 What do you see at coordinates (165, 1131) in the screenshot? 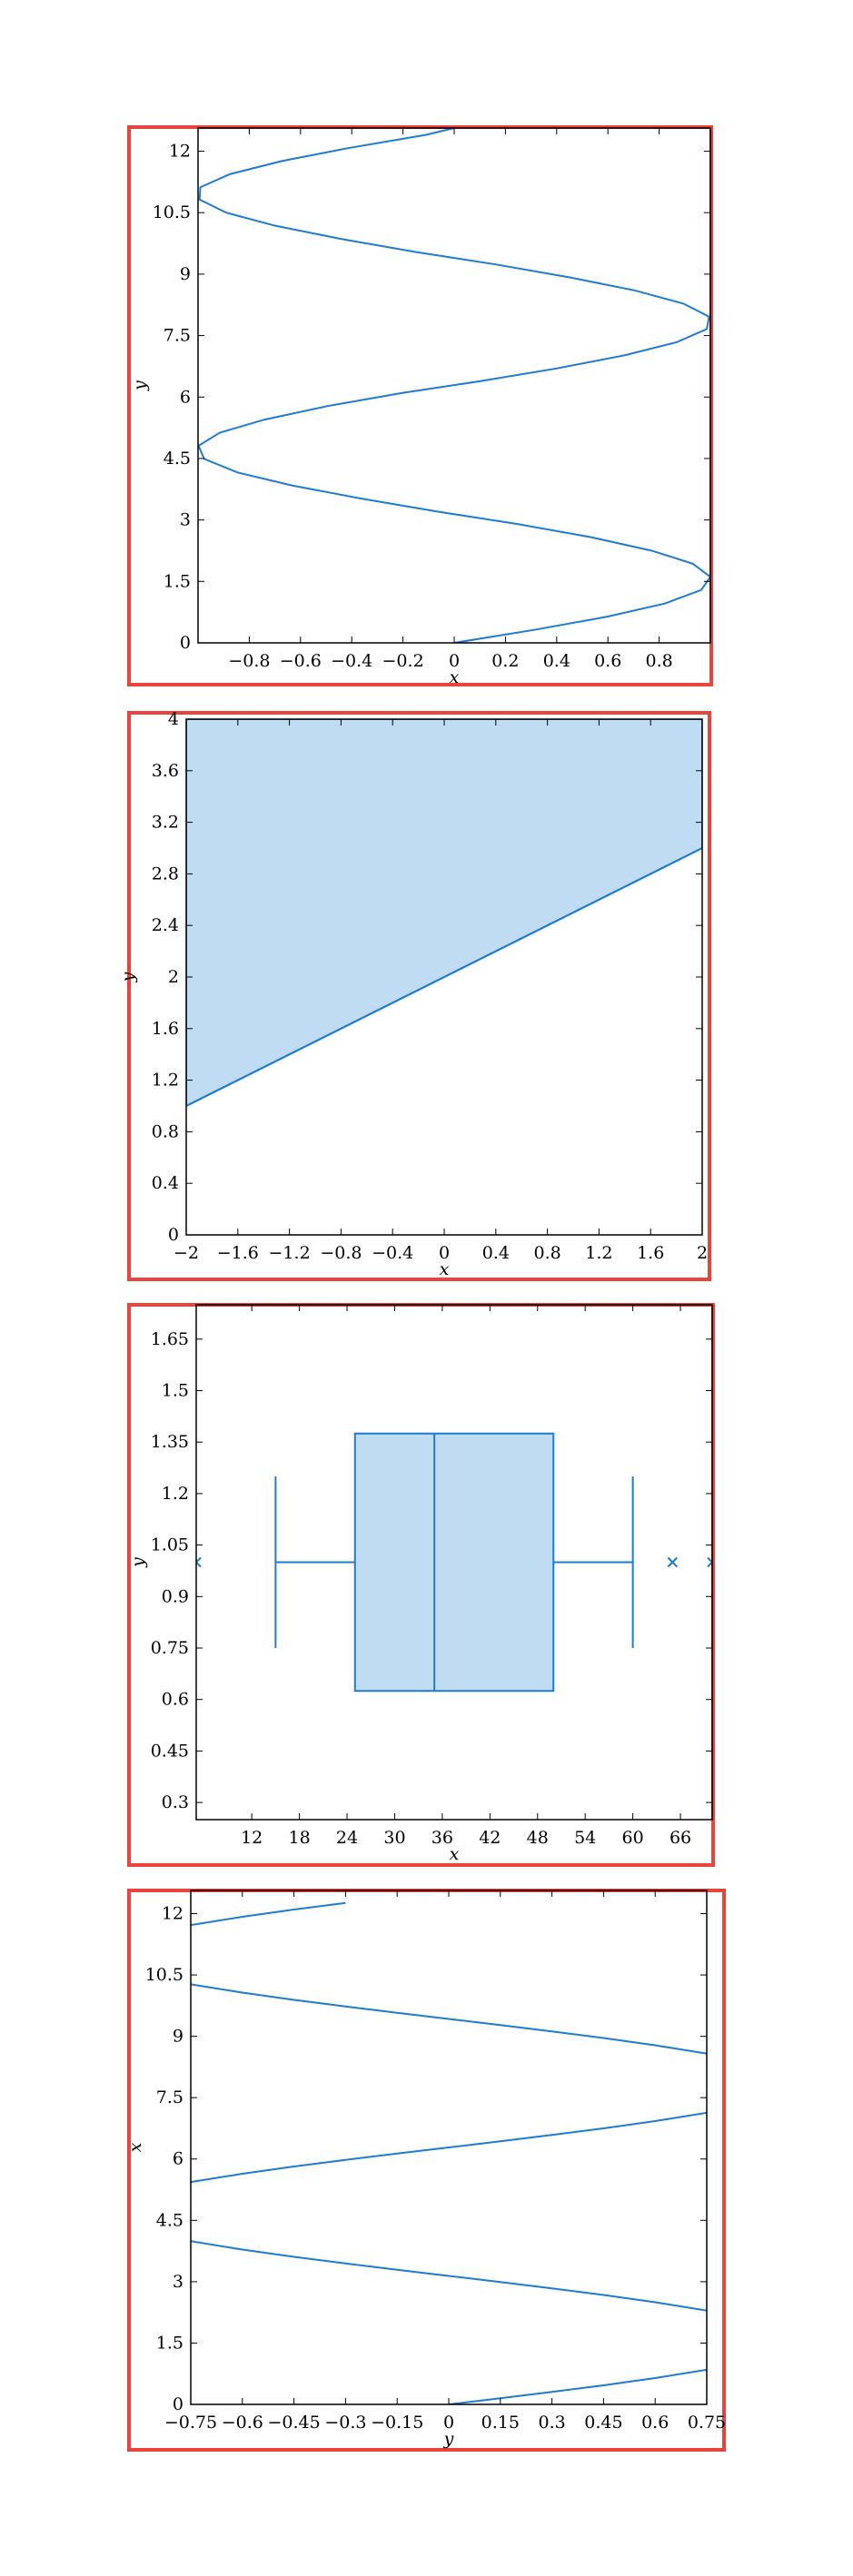
I see `y-tick-label: 0.8` at bounding box center [165, 1131].